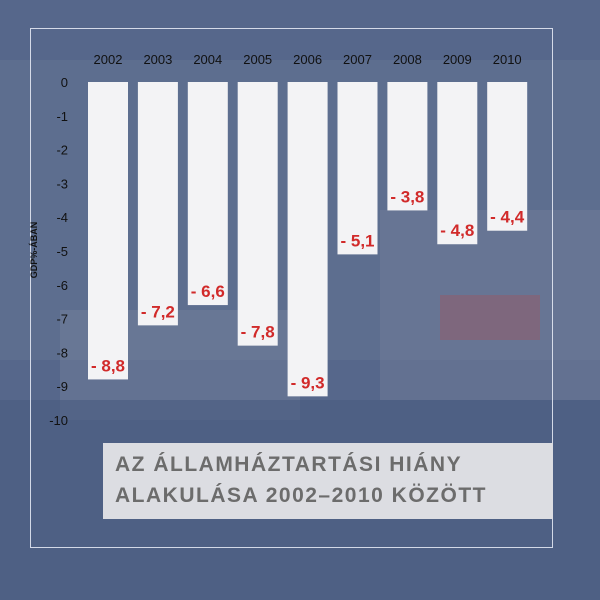  Describe the element at coordinates (407, 146) in the screenshot. I see `bar-2008` at that location.